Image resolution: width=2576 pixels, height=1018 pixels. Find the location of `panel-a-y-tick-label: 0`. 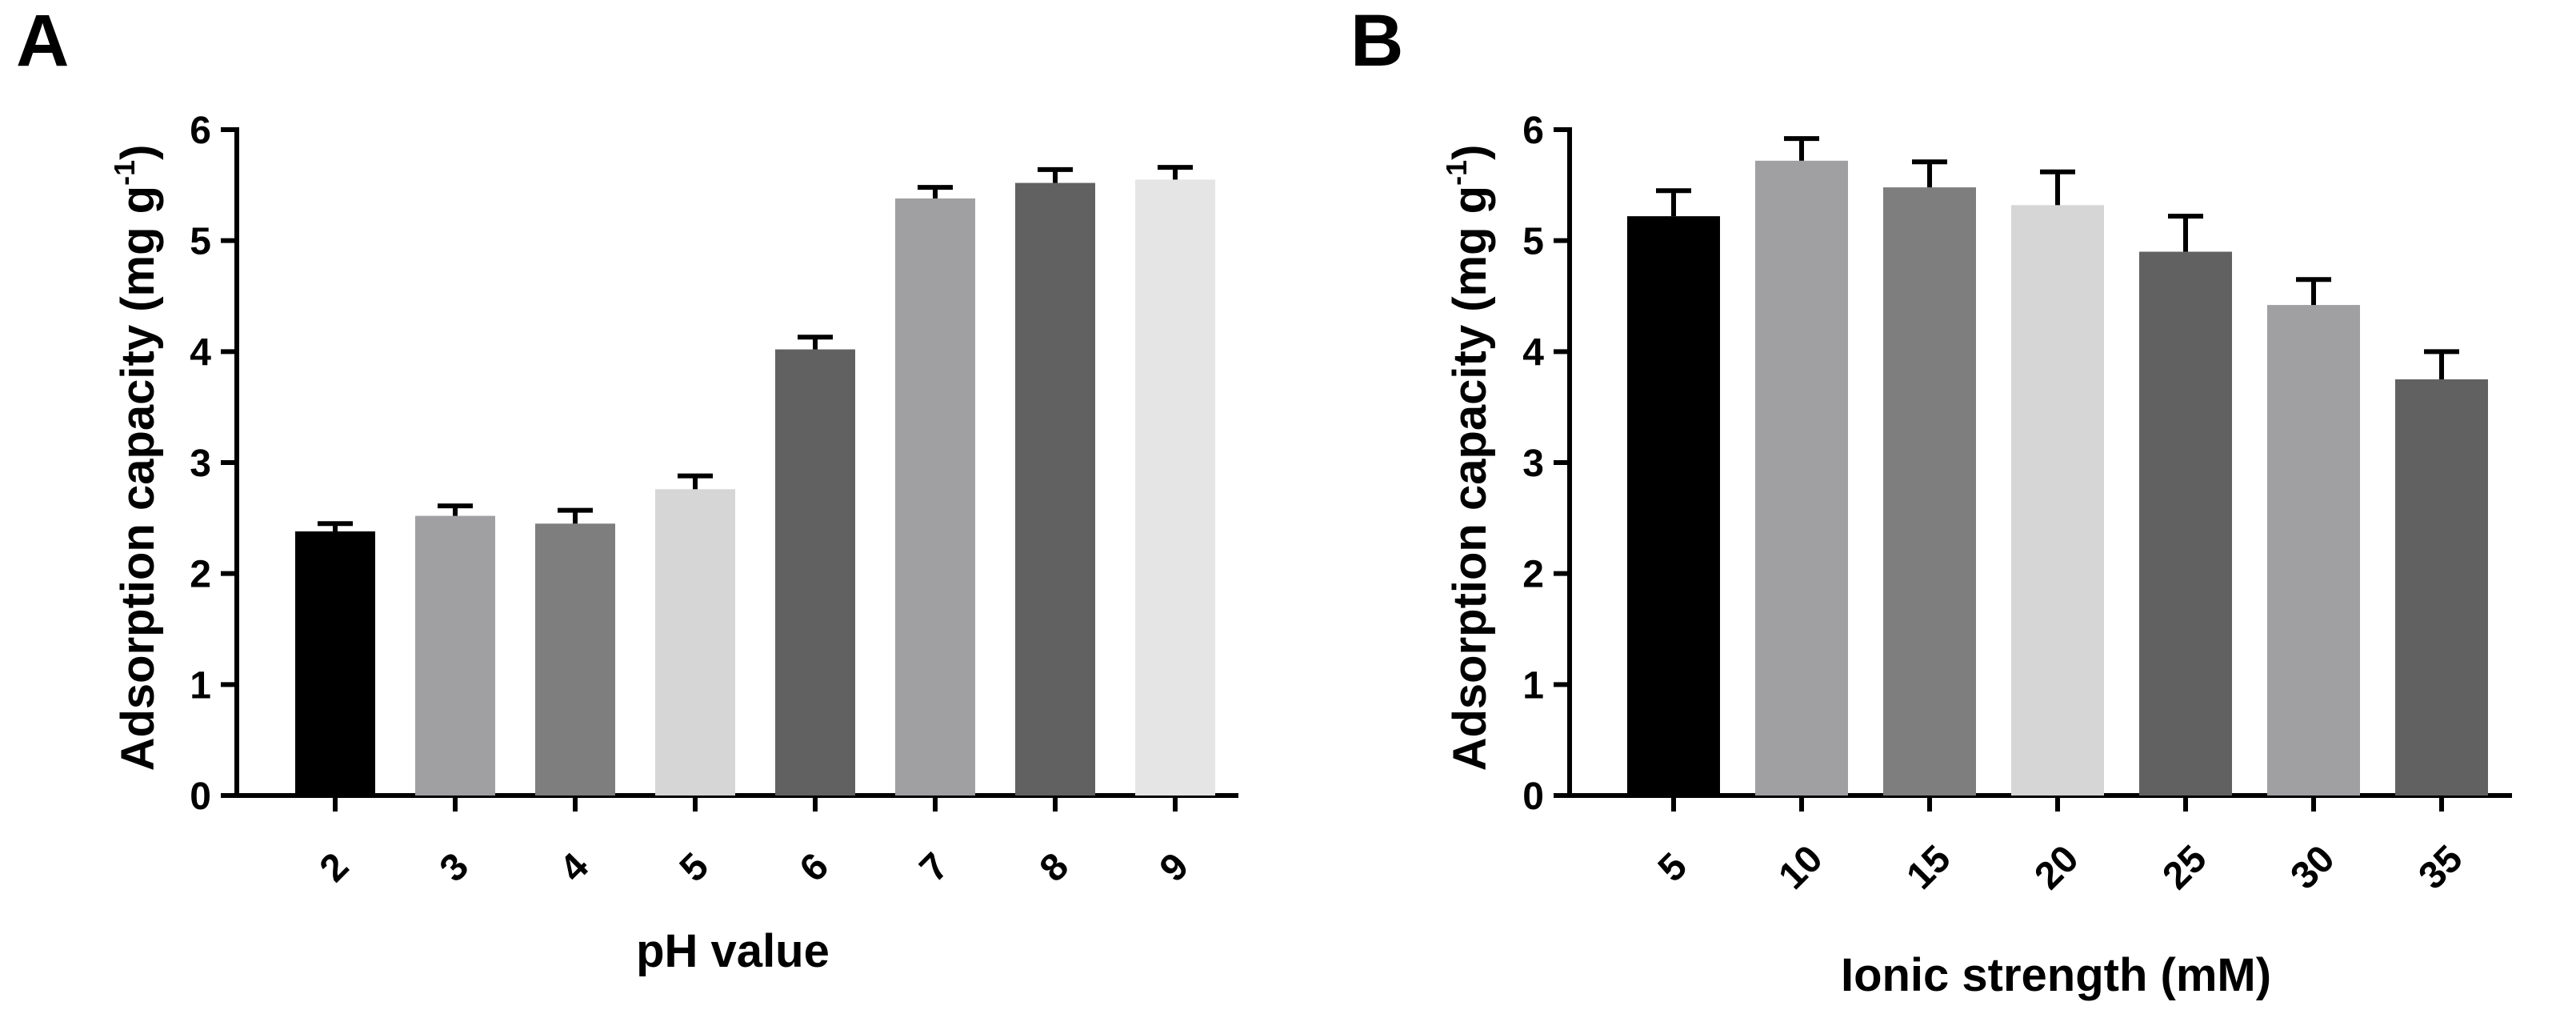

panel-a-y-tick-label: 0 is located at coordinates (200, 797).